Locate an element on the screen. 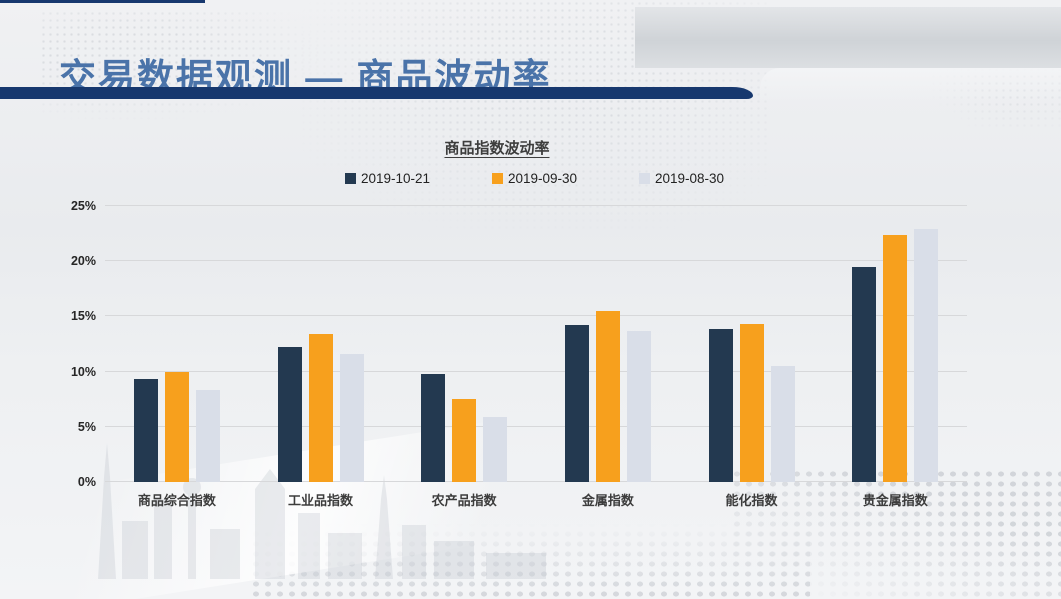  y-tick-label: 5% is located at coordinates (86, 426).